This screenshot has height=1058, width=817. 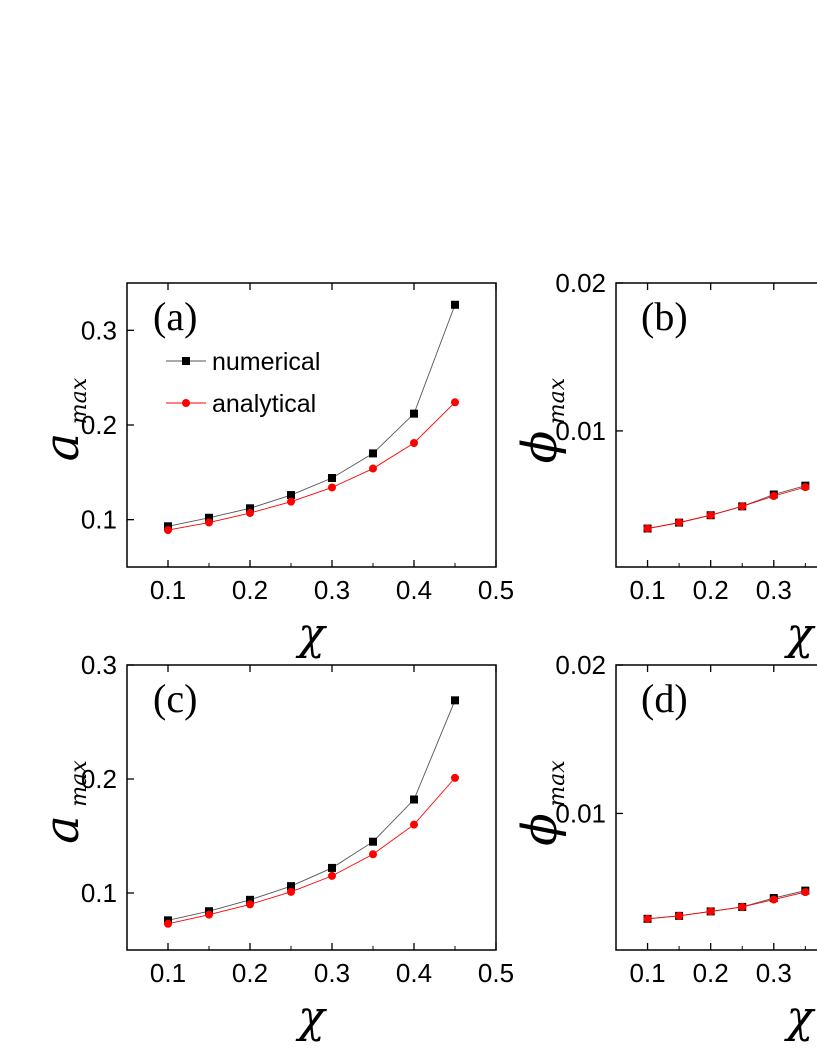 What do you see at coordinates (540, 447) in the screenshot?
I see `y-axis-symbol: ϕ` at bounding box center [540, 447].